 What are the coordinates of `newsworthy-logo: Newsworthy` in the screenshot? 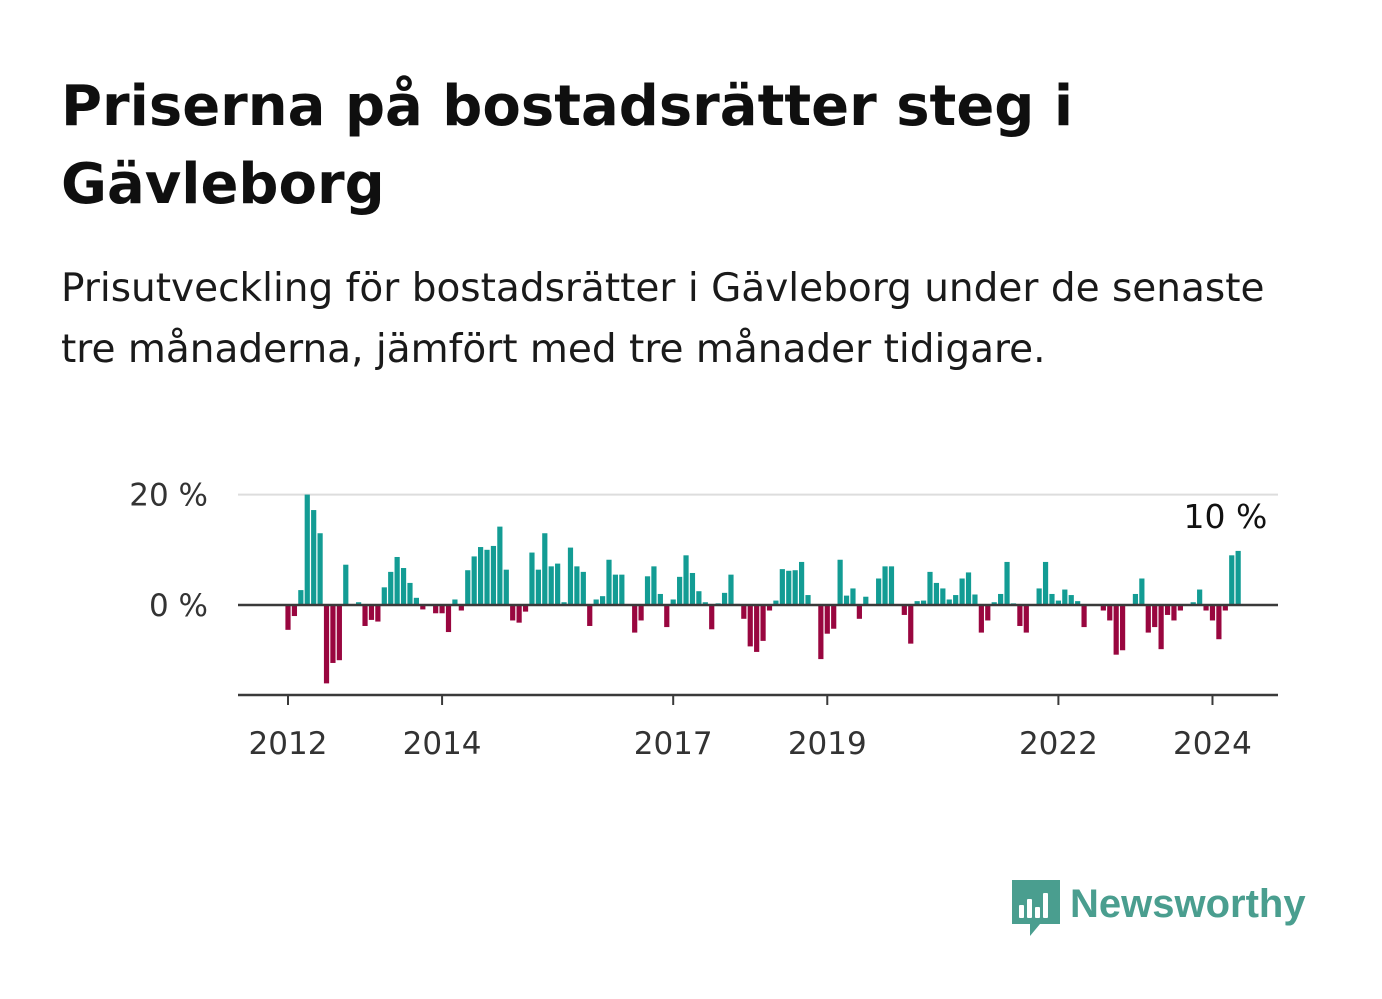 It's located at (1158, 909).